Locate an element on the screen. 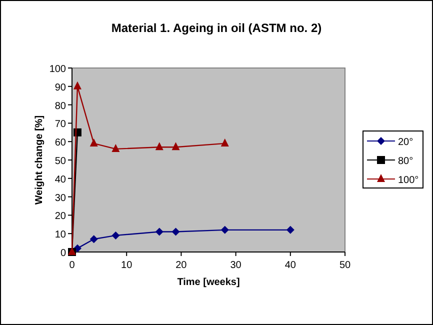 This screenshot has height=325, width=433. x-axis-title: Time [weeks] is located at coordinates (208, 282).